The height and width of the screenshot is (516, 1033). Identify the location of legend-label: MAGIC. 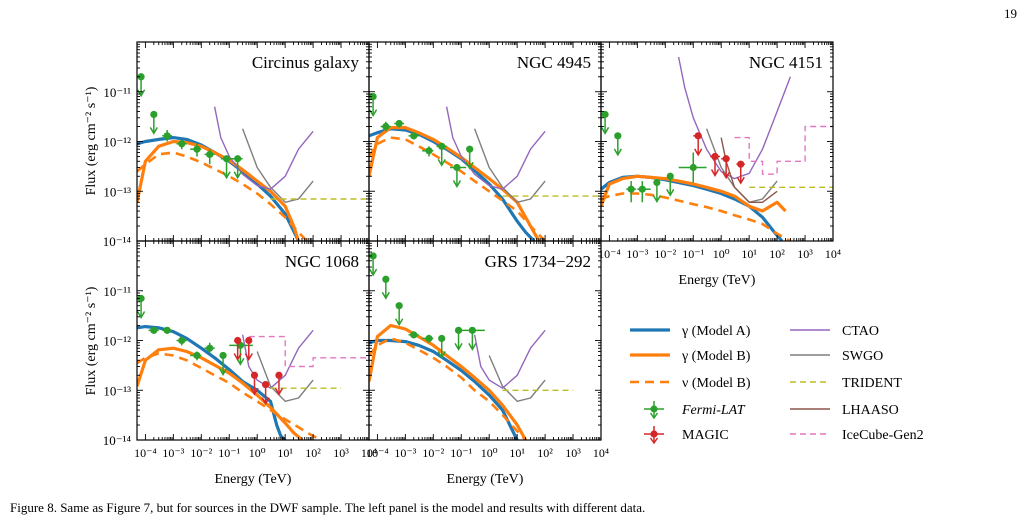
(705, 435).